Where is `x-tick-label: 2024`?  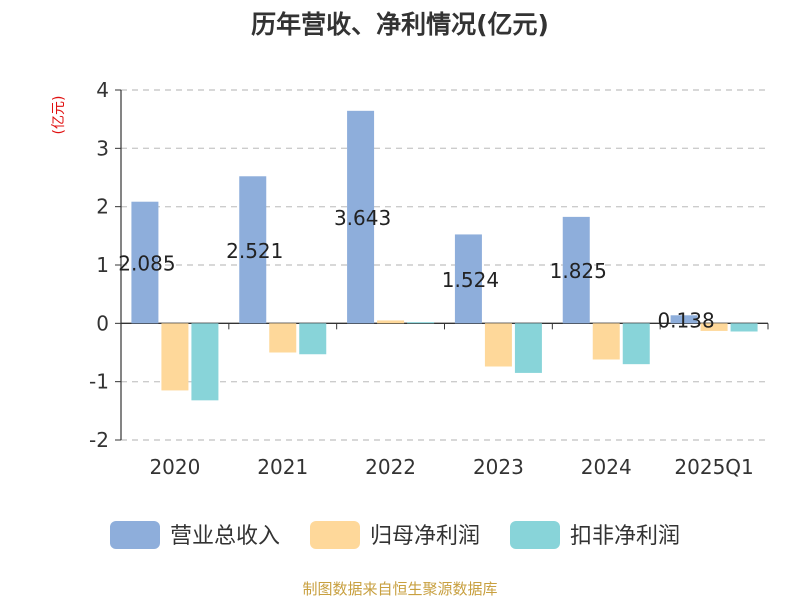 x-tick-label: 2024 is located at coordinates (606, 467).